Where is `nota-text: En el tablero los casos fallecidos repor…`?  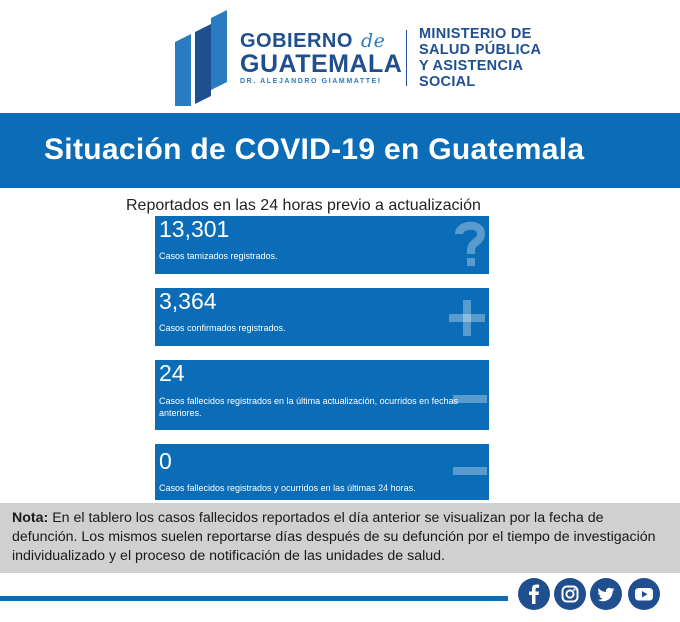
nota-text: En el tablero los casos fallecidos repor… is located at coordinates (334, 537).